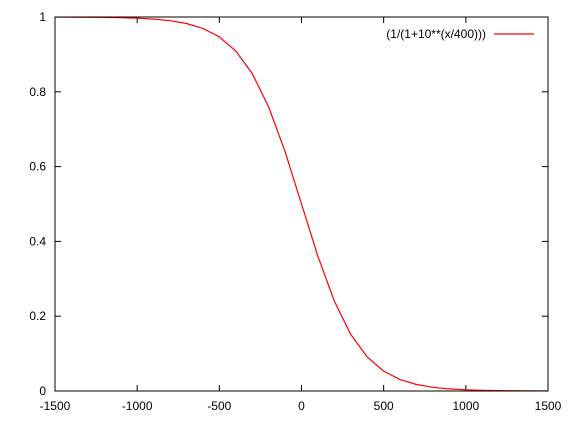  I want to click on legend-label: (1/(1+10**(x/400))), so click(436, 34).